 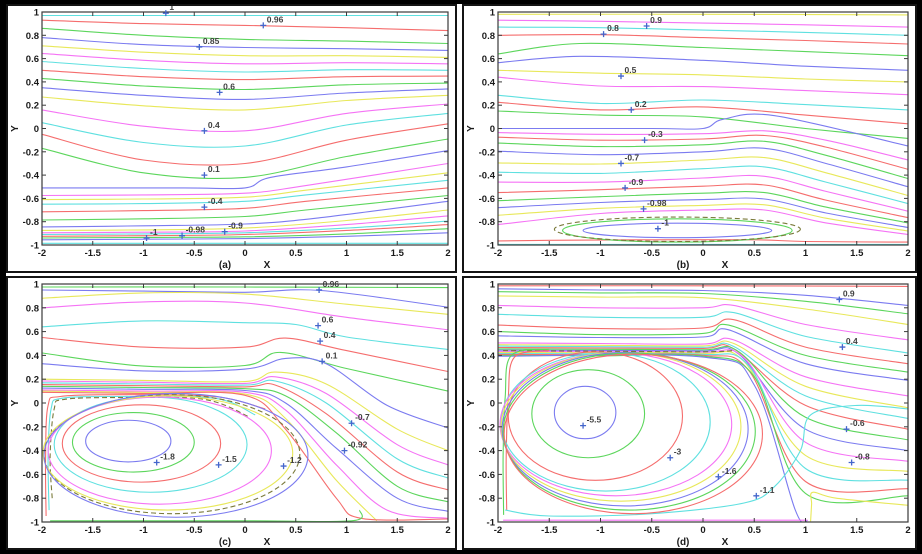 What do you see at coordinates (594, 420) in the screenshot?
I see `contour-label: -5.5` at bounding box center [594, 420].